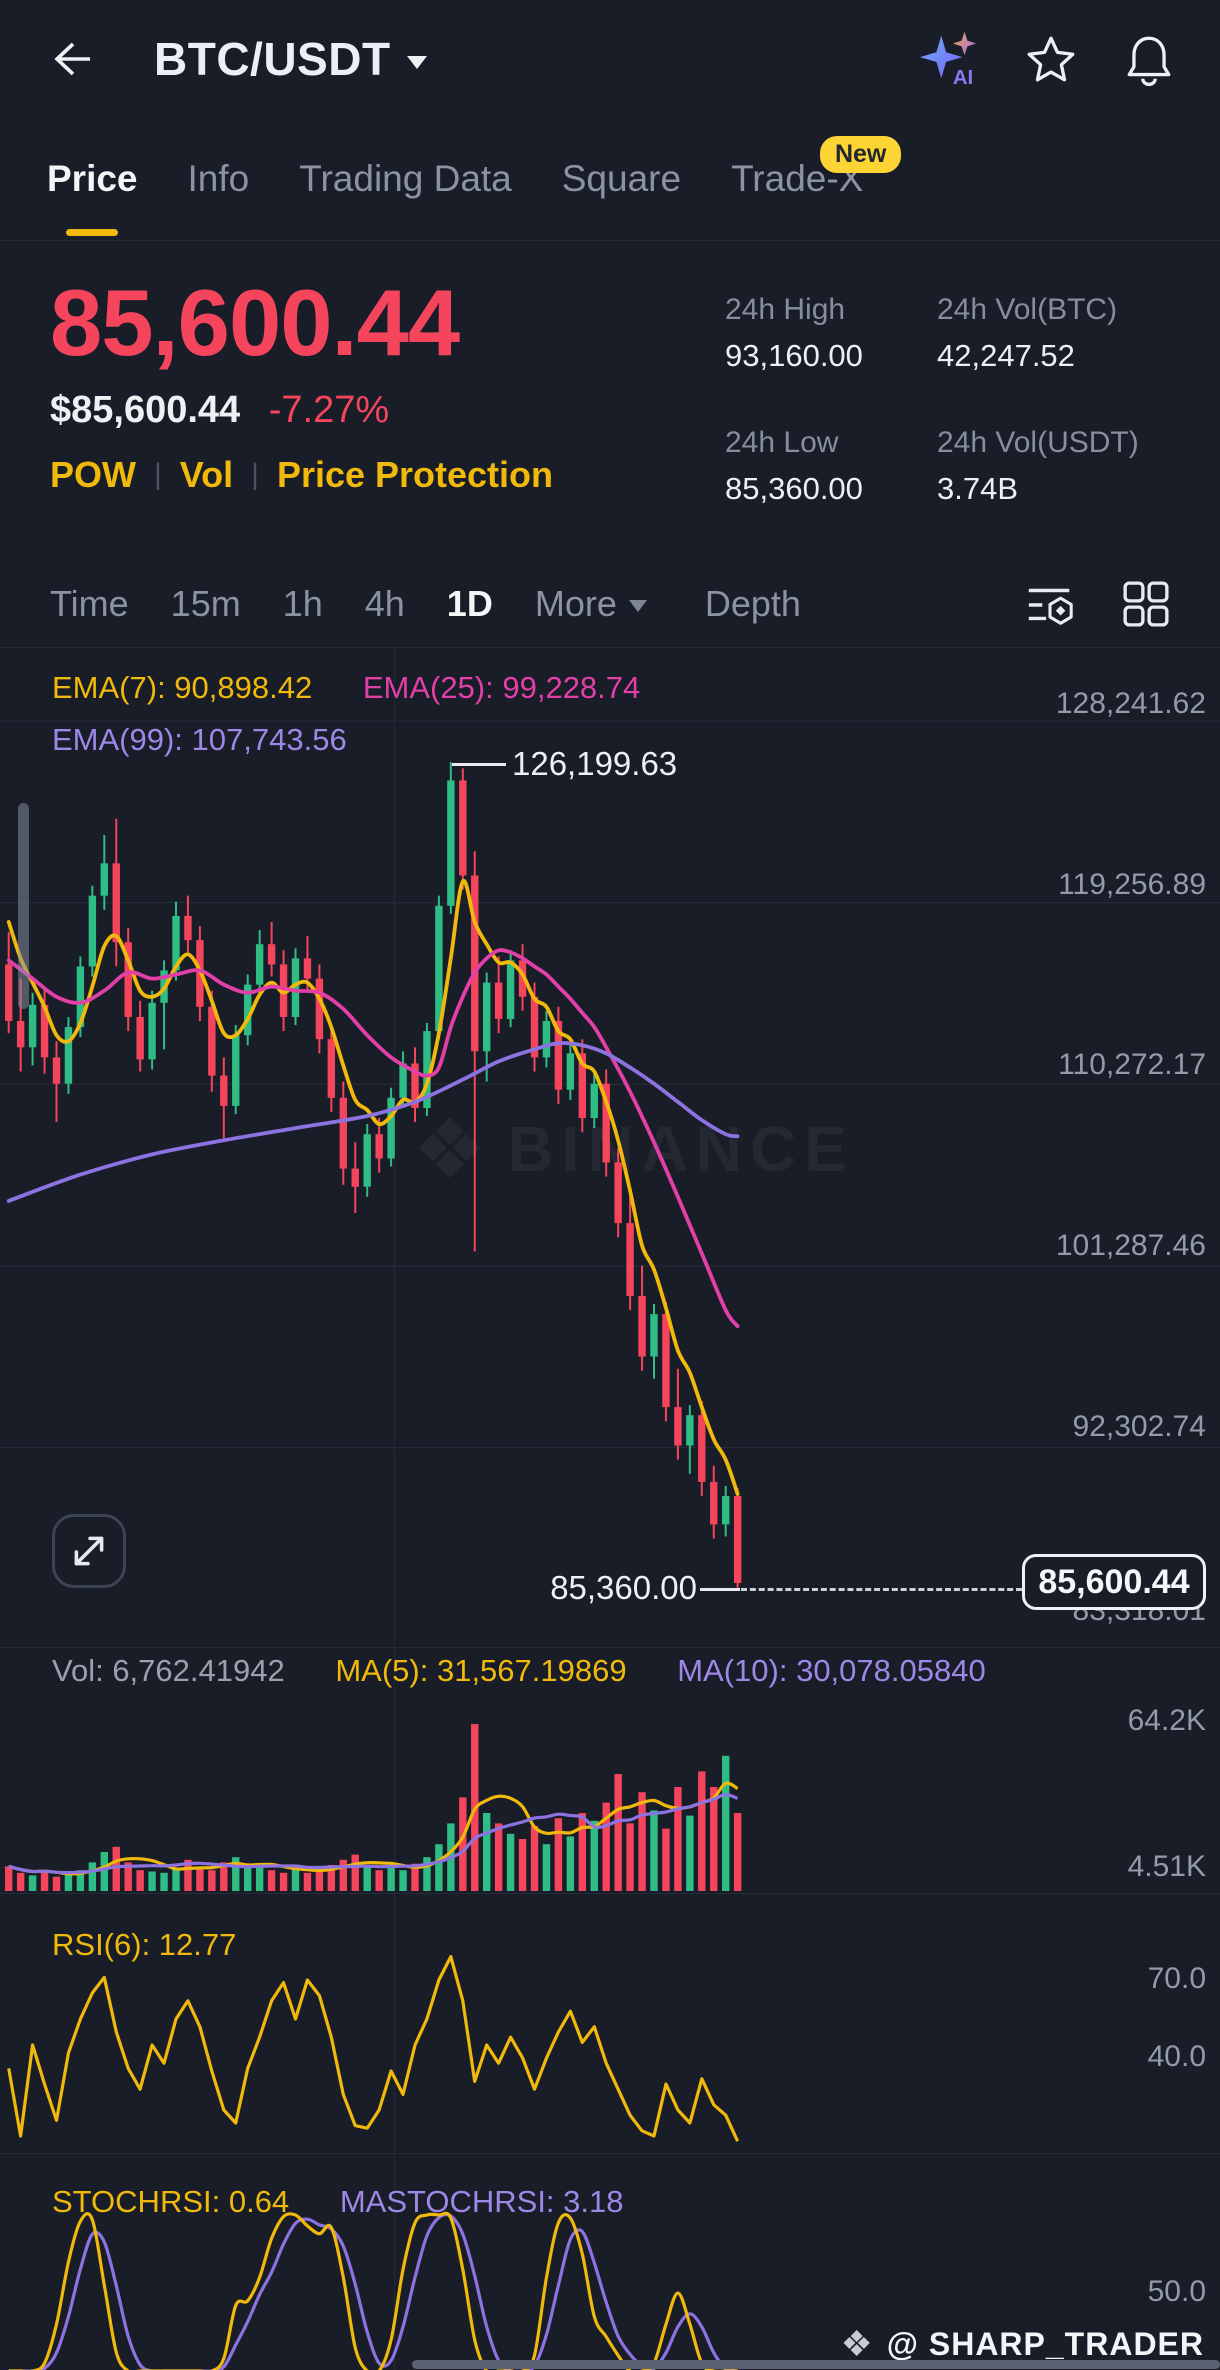  What do you see at coordinates (144, 1944) in the screenshot?
I see `rsi-label: RSI(6): 12.77` at bounding box center [144, 1944].